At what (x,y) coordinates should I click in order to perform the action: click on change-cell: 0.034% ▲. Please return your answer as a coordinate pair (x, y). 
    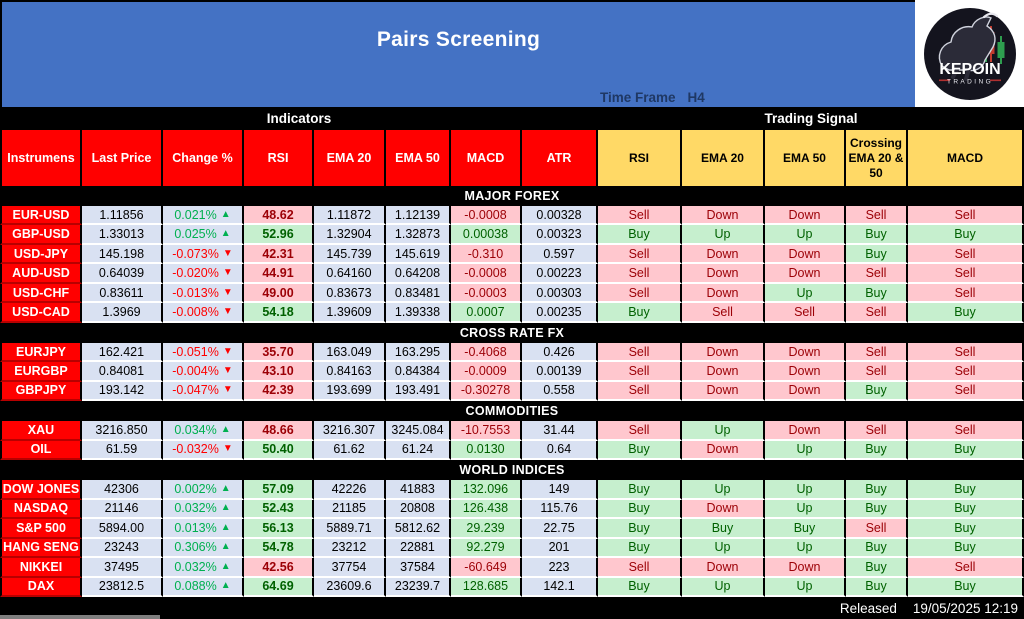
    Looking at the image, I should click on (203, 431).